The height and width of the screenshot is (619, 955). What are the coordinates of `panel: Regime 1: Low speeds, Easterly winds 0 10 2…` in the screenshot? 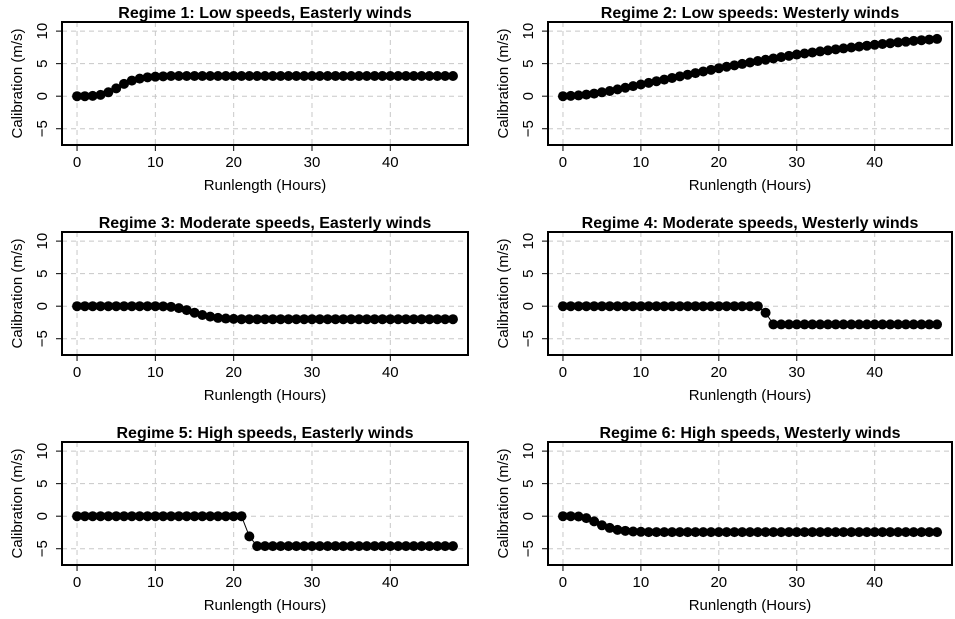 It's located at (239, 99).